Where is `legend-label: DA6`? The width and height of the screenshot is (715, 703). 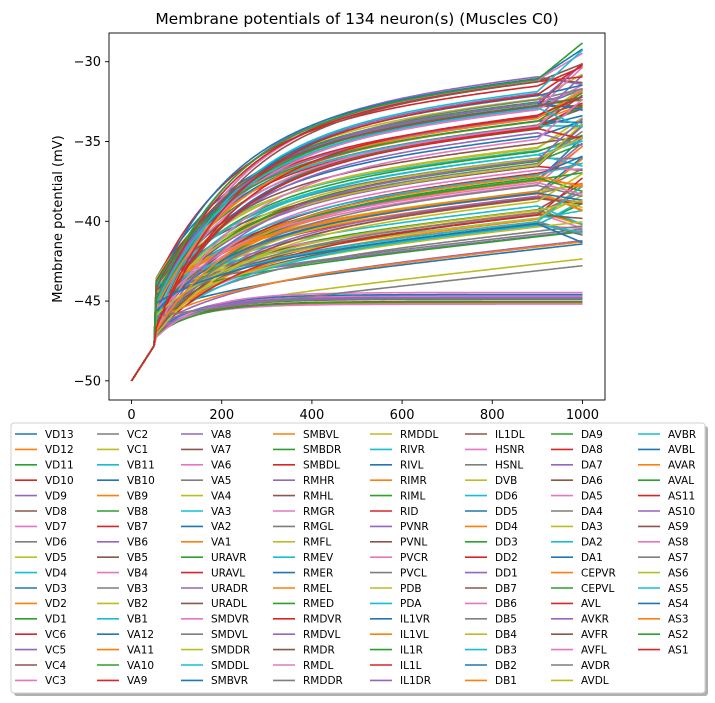
legend-label: DA6 is located at coordinates (592, 481).